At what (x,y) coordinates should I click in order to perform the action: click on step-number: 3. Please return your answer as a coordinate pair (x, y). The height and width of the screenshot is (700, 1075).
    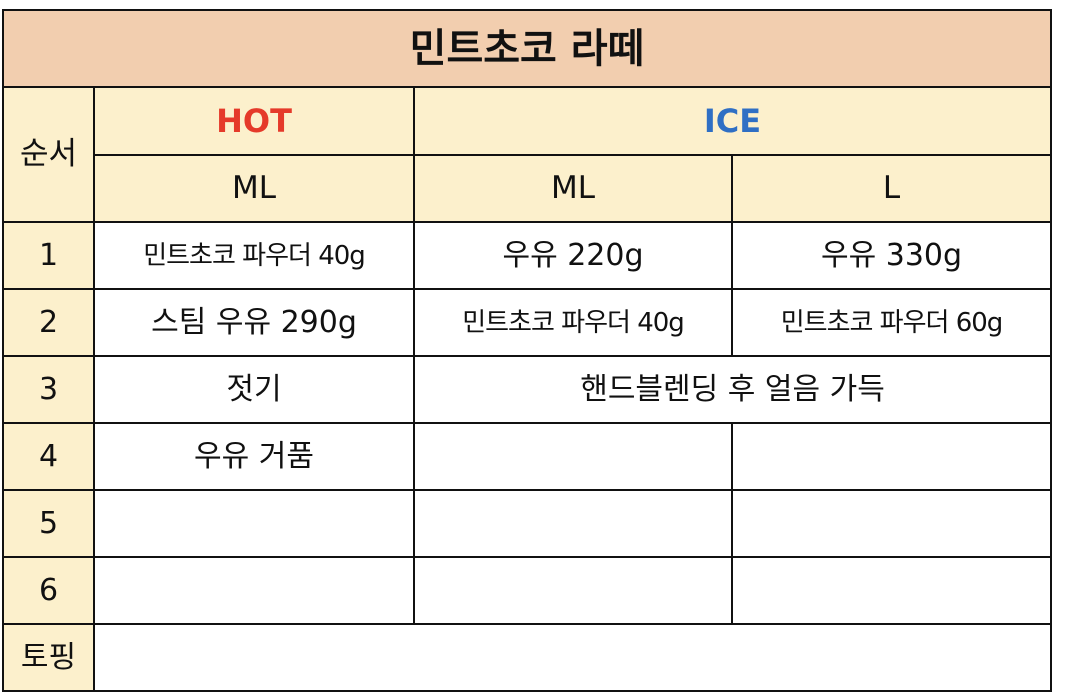
    Looking at the image, I should click on (48, 389).